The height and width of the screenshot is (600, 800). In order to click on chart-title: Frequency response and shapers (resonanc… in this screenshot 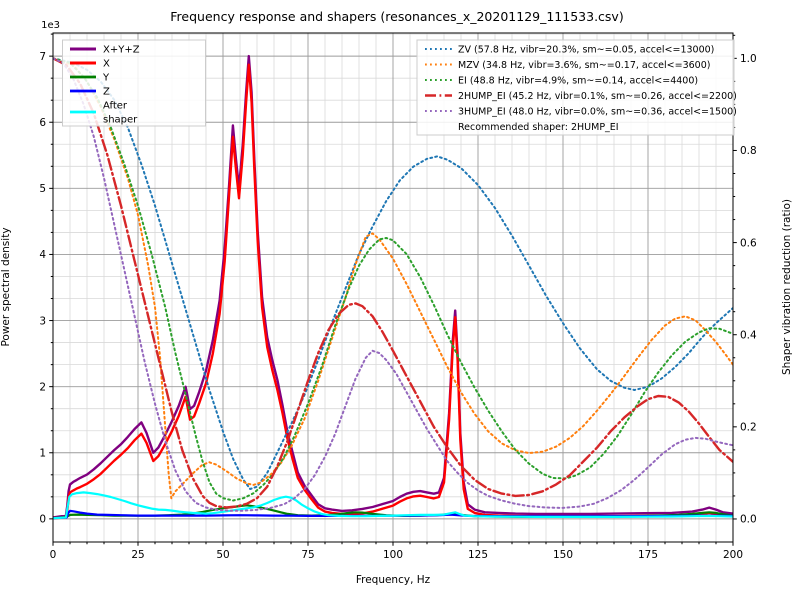, I will do `click(397, 16)`.